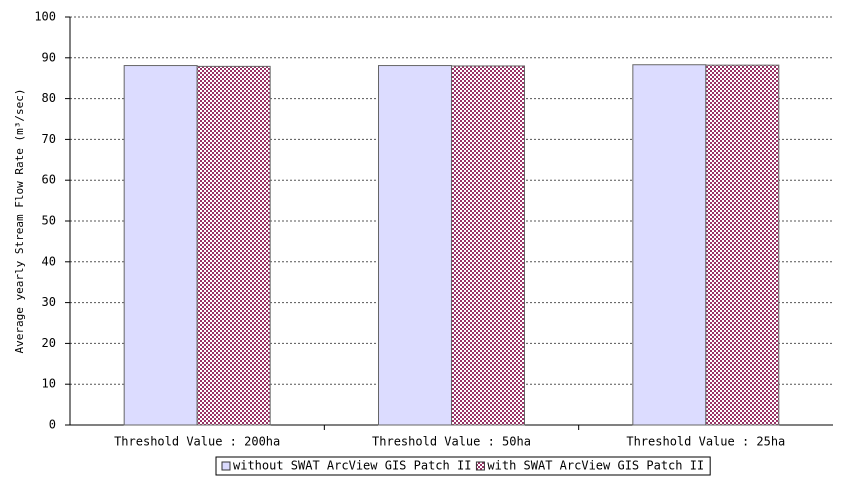 The image size is (843, 485). I want to click on legend-label: with SWAT ArcView GIS Patch II, so click(595, 466).